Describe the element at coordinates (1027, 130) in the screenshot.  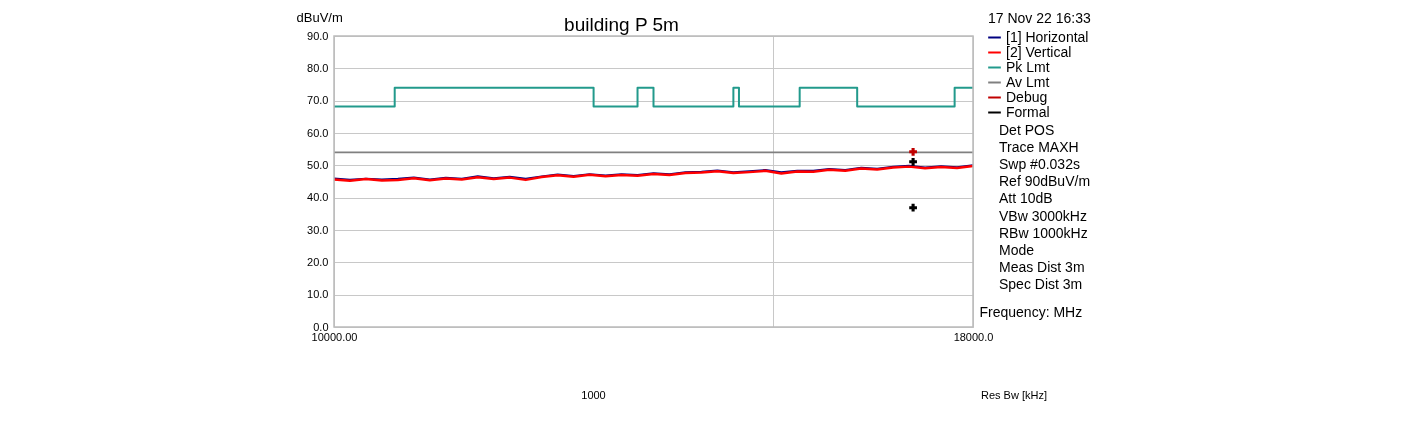
I see `text: Det POS` at that location.